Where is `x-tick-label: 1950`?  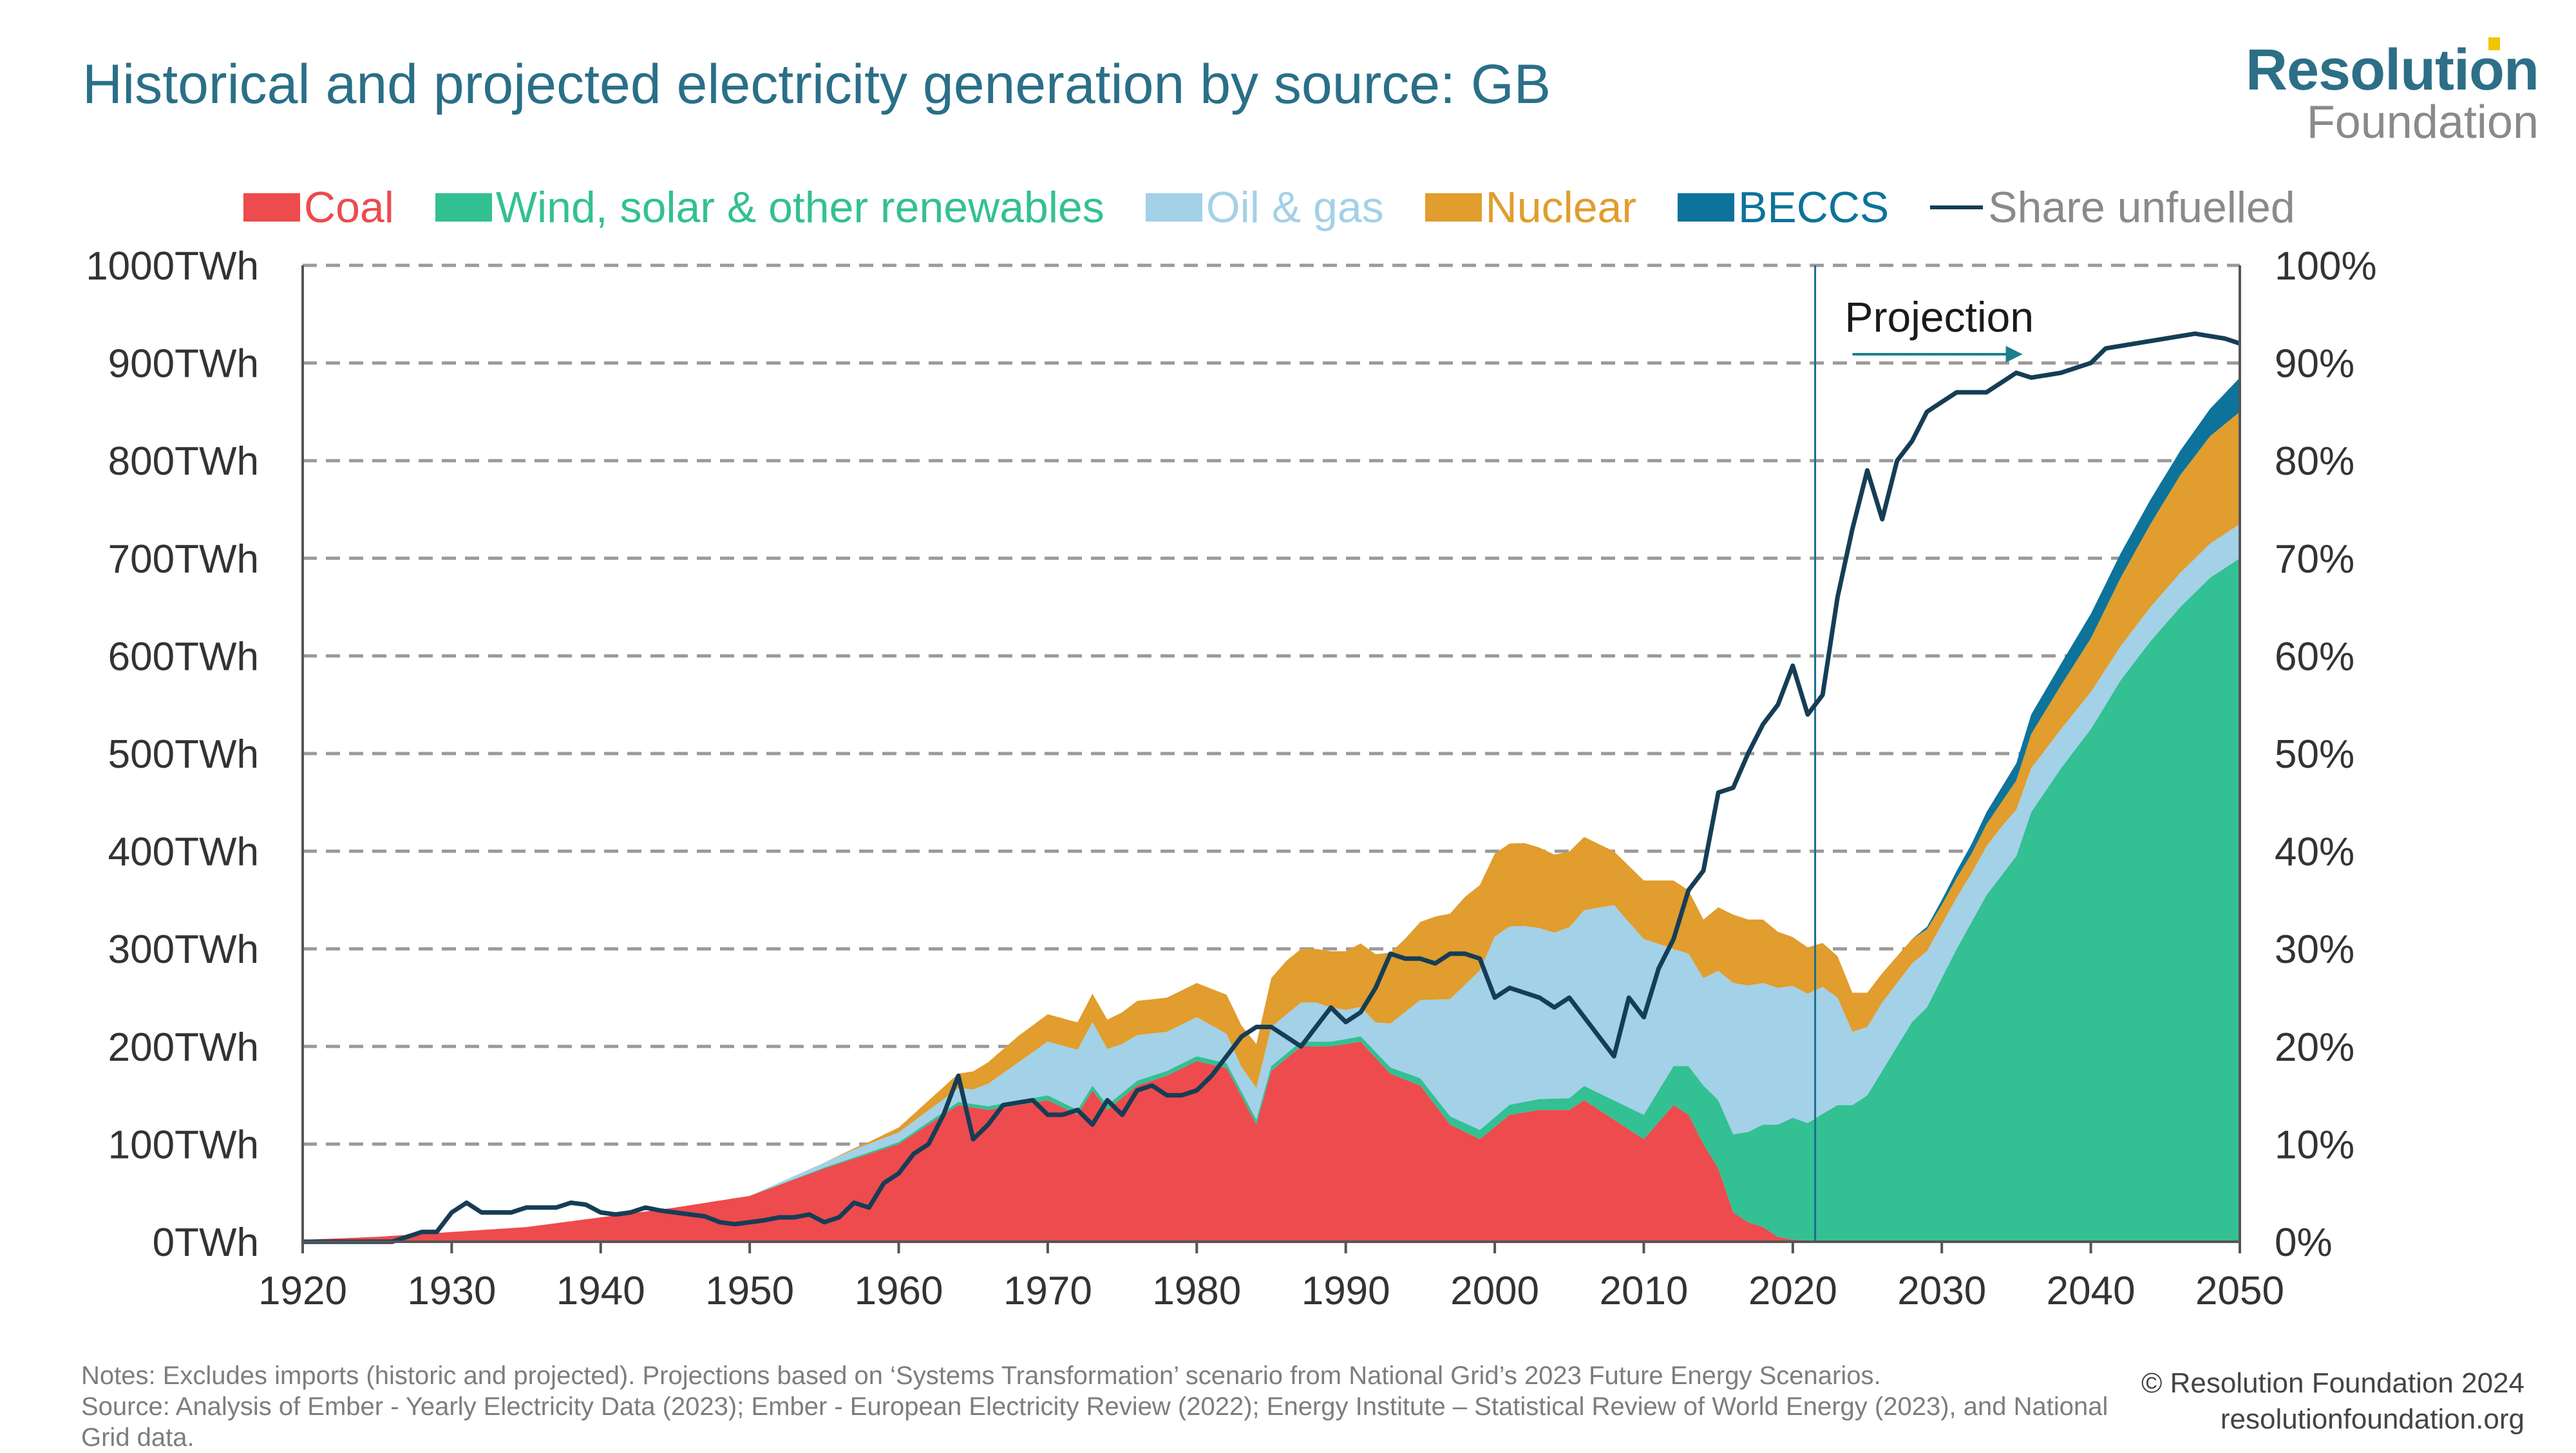
x-tick-label: 1950 is located at coordinates (749, 1291).